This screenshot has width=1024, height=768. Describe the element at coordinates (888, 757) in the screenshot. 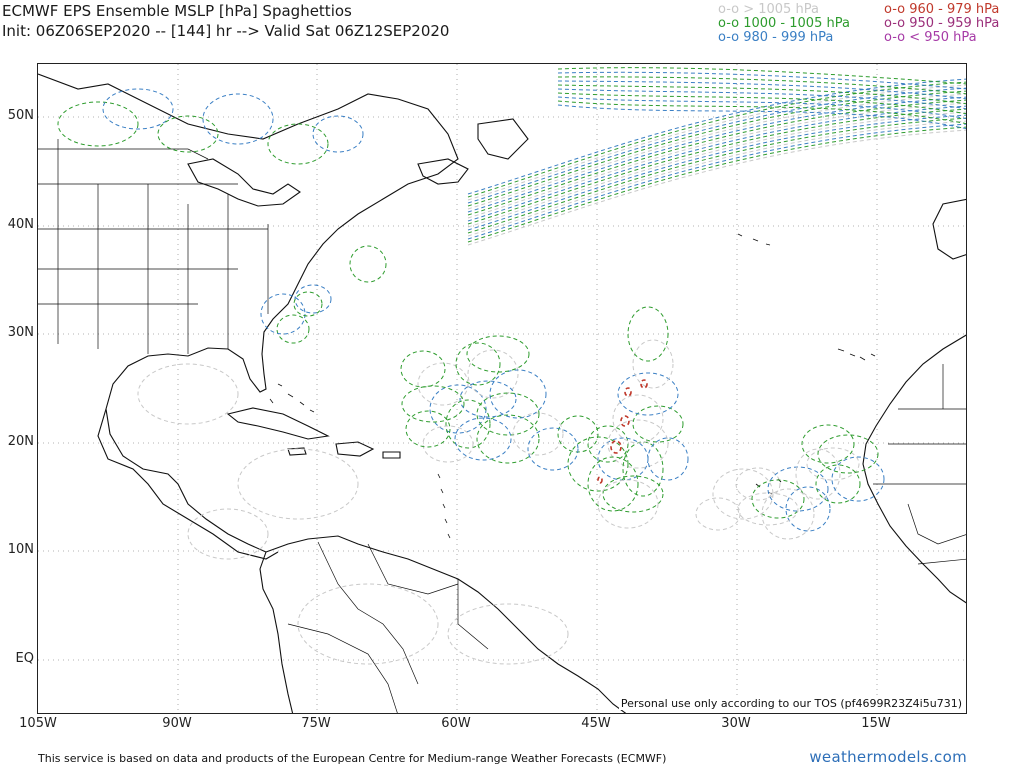

I see `brand-link: weathermodels.com` at that location.